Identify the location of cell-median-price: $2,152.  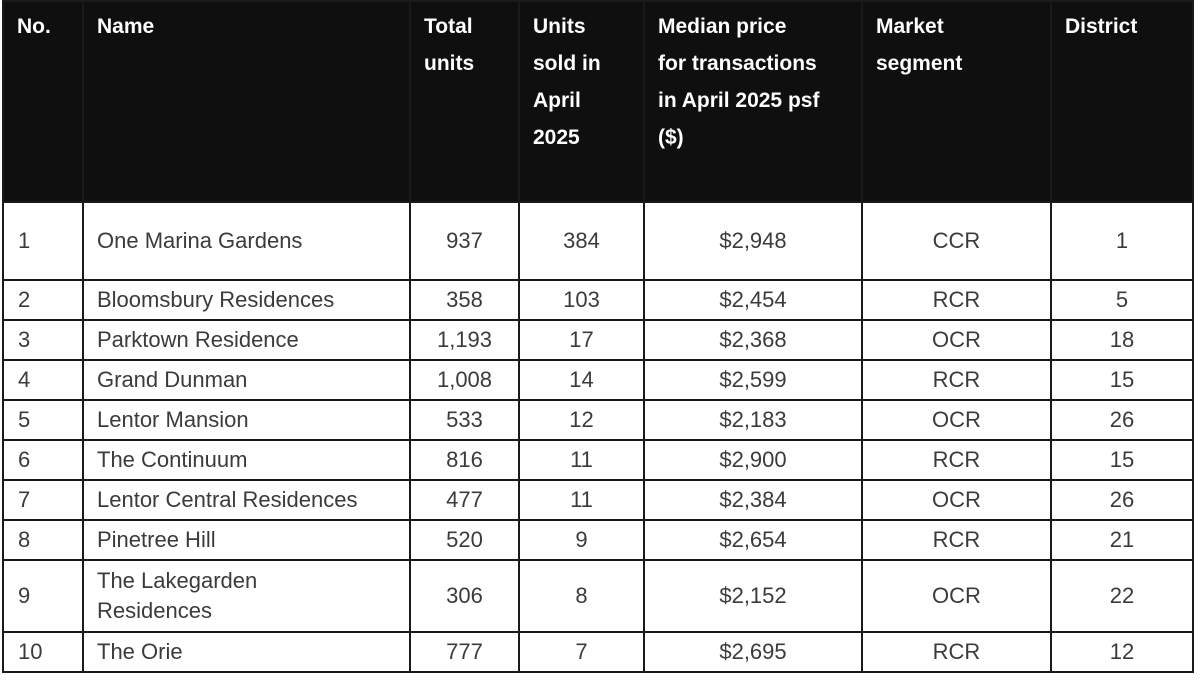
(753, 596).